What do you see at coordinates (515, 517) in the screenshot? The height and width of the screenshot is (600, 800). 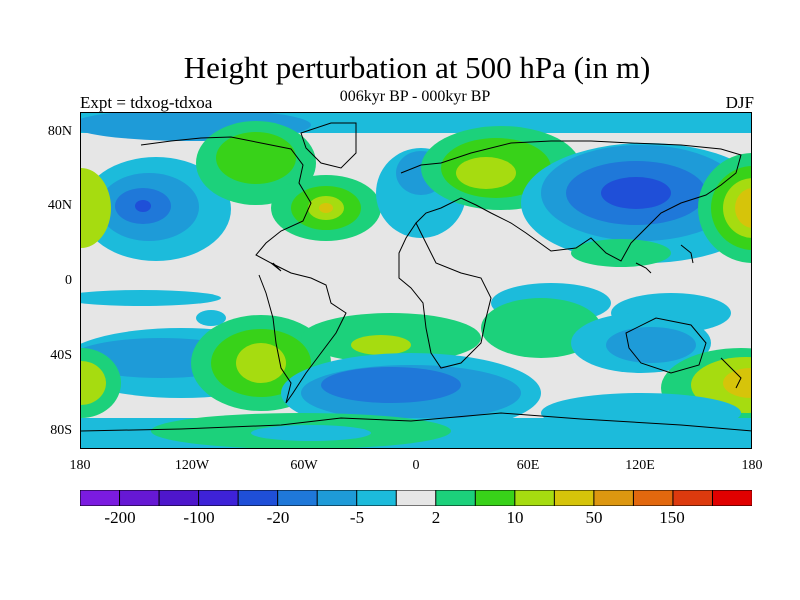 I see `colorbar-label: 10` at bounding box center [515, 517].